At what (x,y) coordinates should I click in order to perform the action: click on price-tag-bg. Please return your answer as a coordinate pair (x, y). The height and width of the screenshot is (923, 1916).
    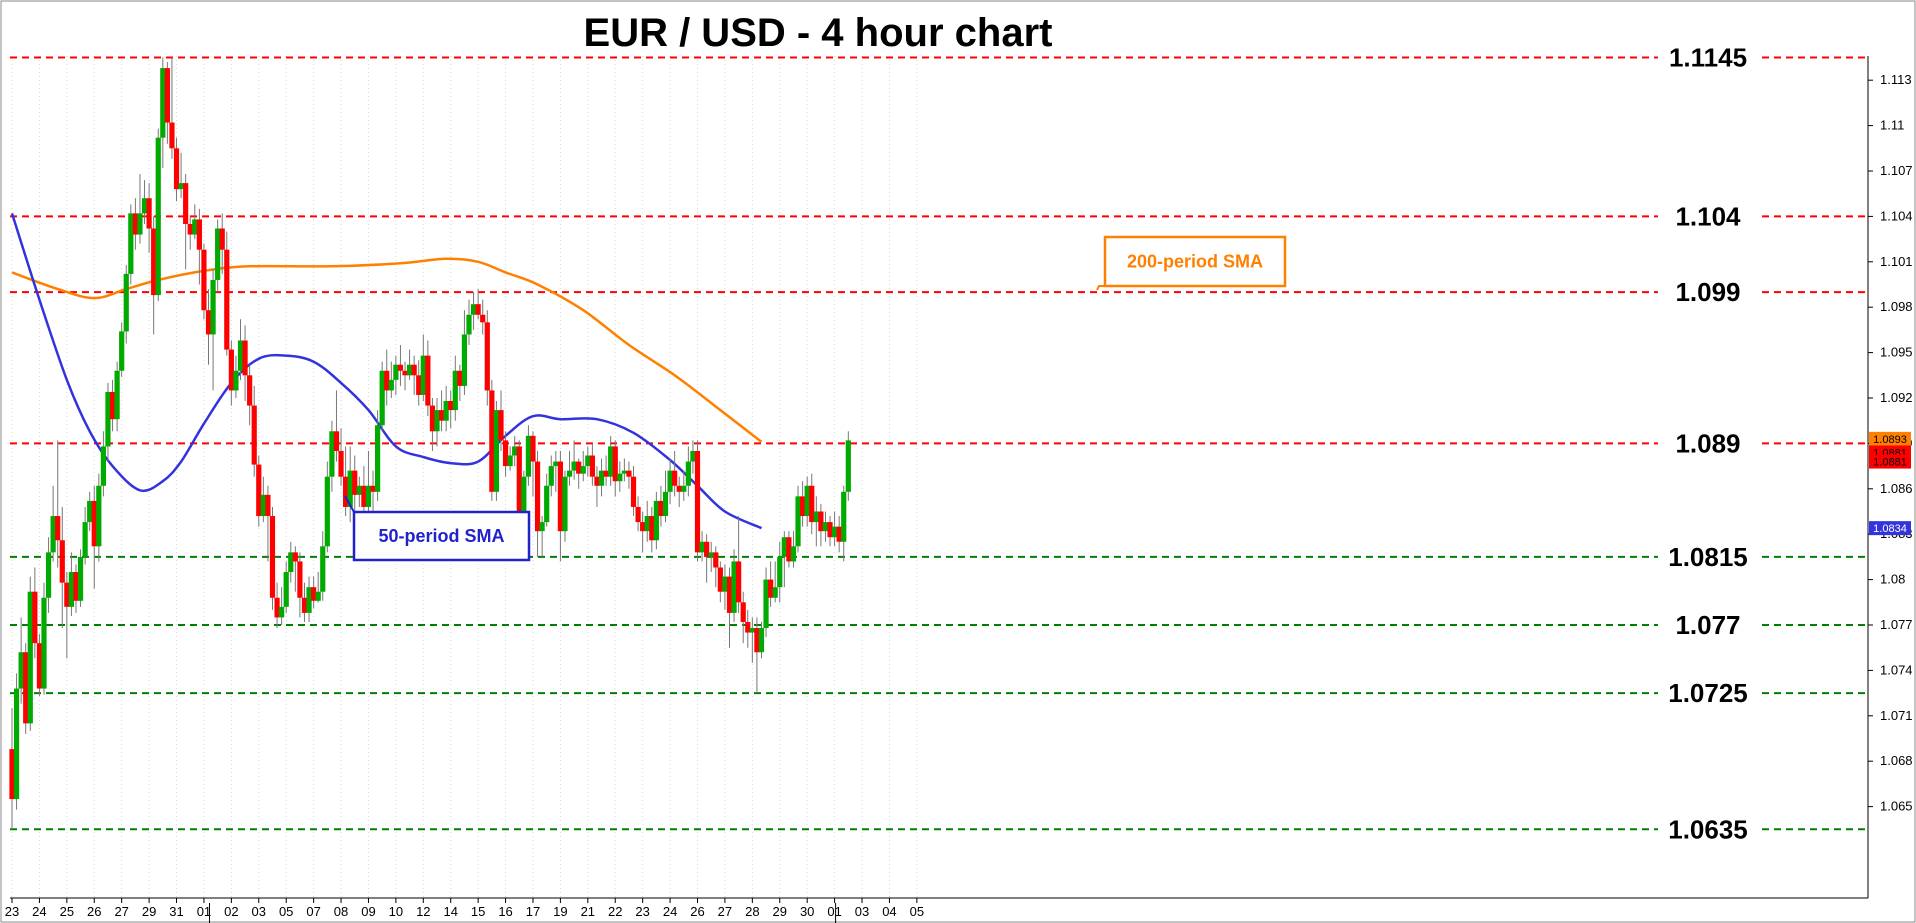
    Looking at the image, I should click on (1890, 438).